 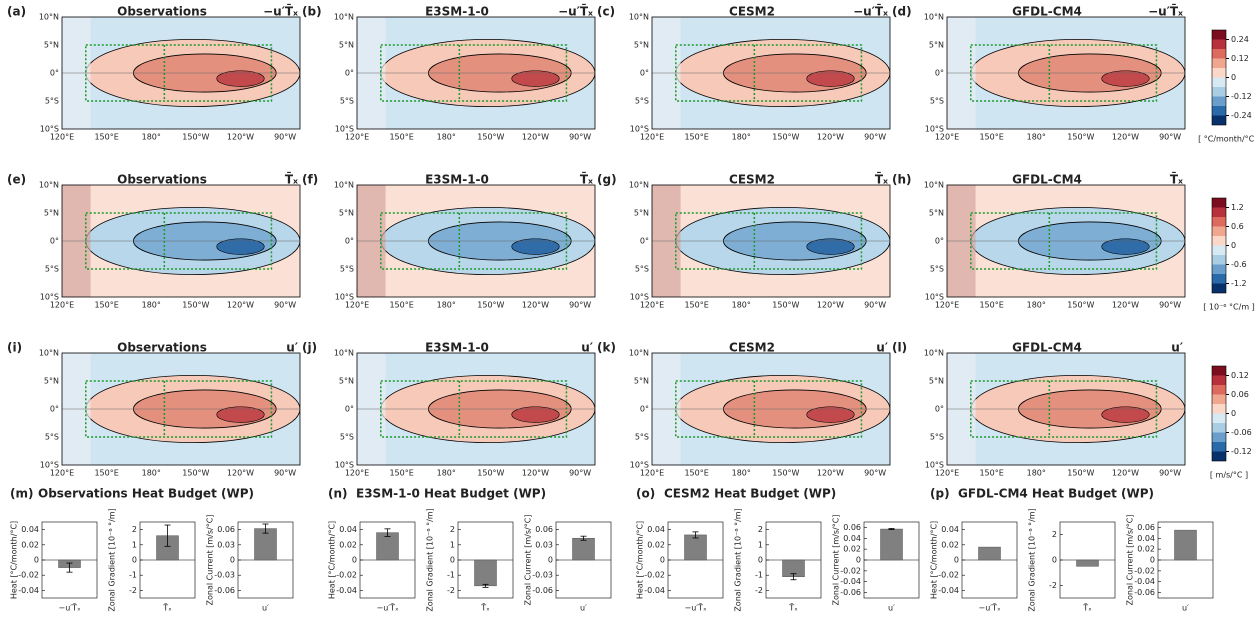 What do you see at coordinates (606, 12) in the screenshot?
I see `panel-label: (c)` at bounding box center [606, 12].